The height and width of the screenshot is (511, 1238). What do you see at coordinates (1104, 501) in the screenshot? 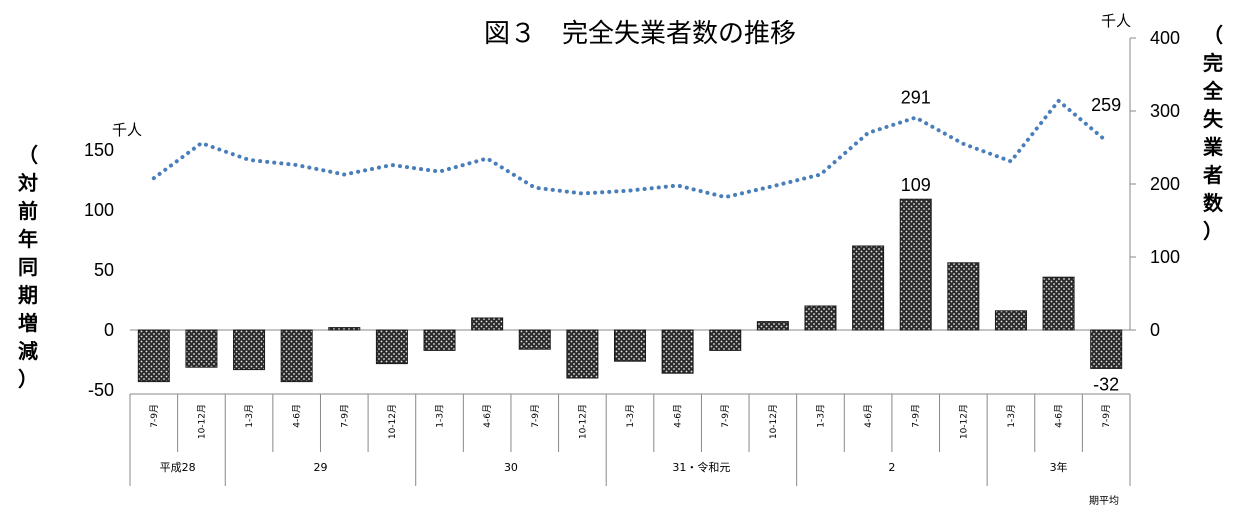
I see `footnote: 期平均` at bounding box center [1104, 501].